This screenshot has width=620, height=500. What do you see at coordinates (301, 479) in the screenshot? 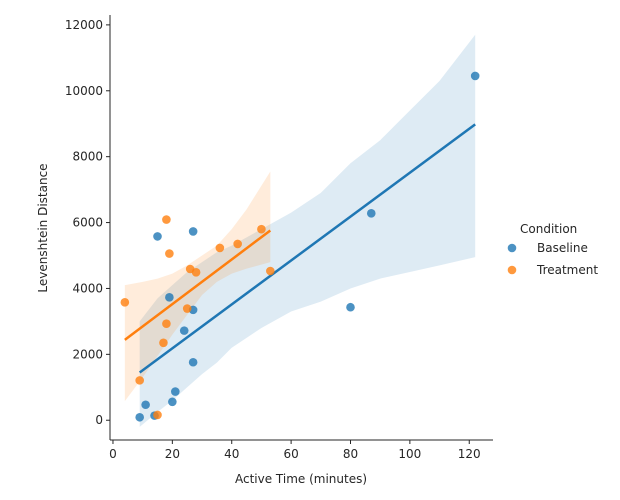
I see `x-axis-label: Active Time (minutes)` at bounding box center [301, 479].